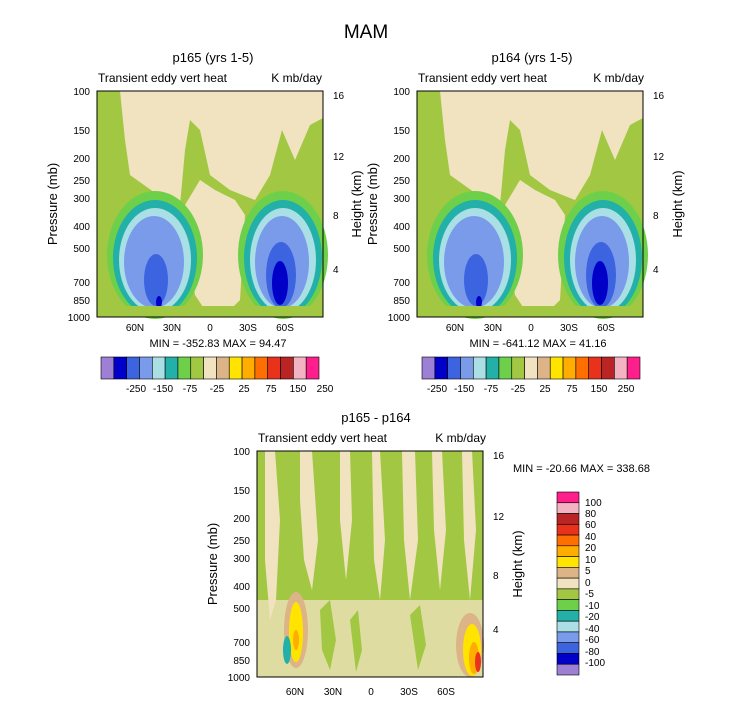  I want to click on x-tick-labels: 60N 30N 0 30S 60S, so click(530, 328).